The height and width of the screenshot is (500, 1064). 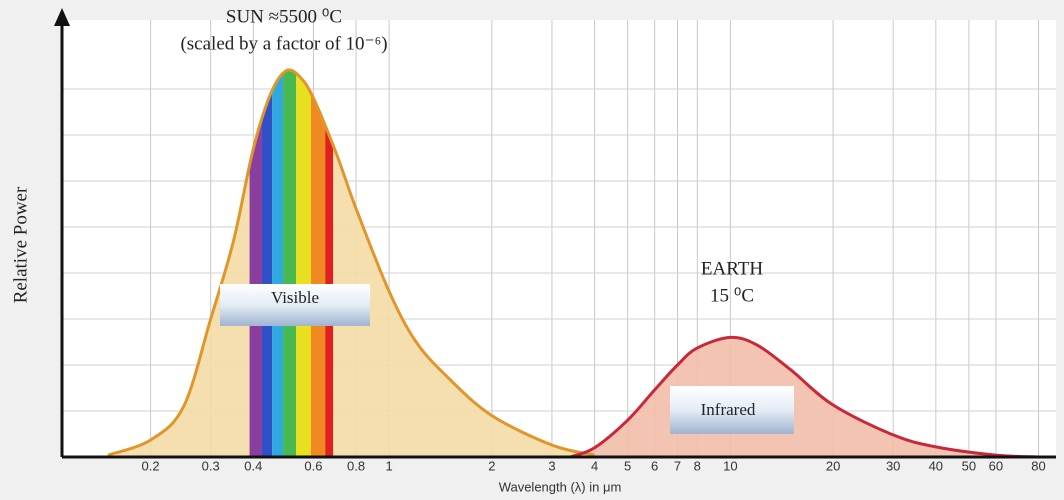 What do you see at coordinates (697, 465) in the screenshot?
I see `x-tick-label: 8` at bounding box center [697, 465].